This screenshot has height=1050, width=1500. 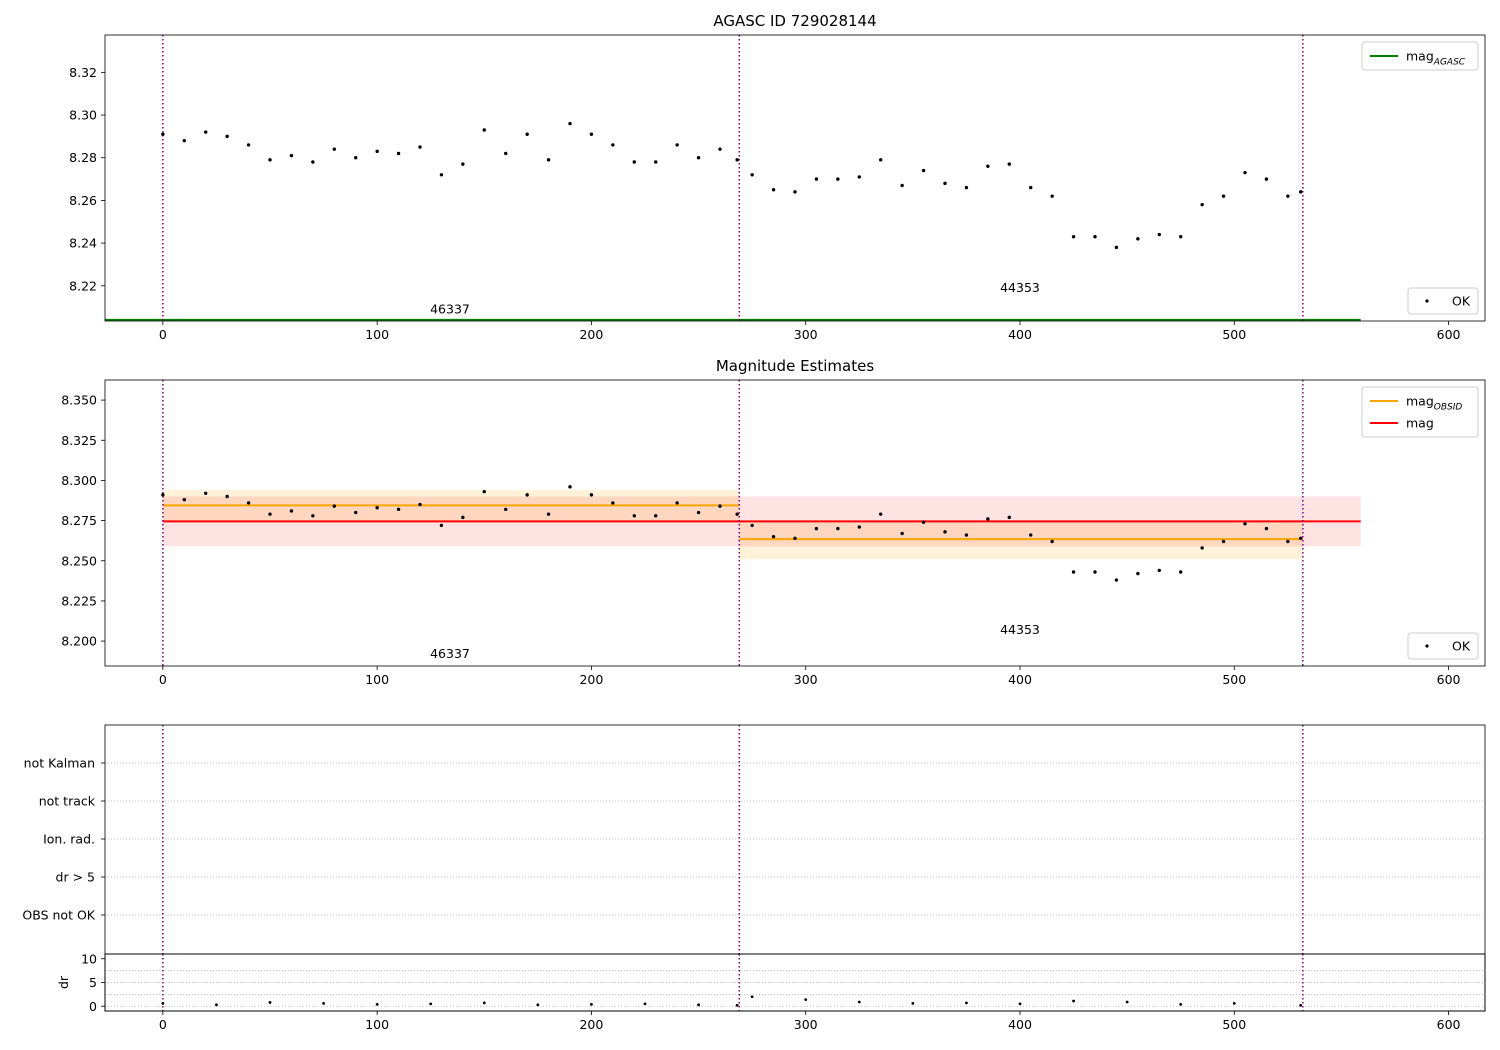 What do you see at coordinates (58, 915) in the screenshot?
I see `flag-label: OBS not OK` at bounding box center [58, 915].